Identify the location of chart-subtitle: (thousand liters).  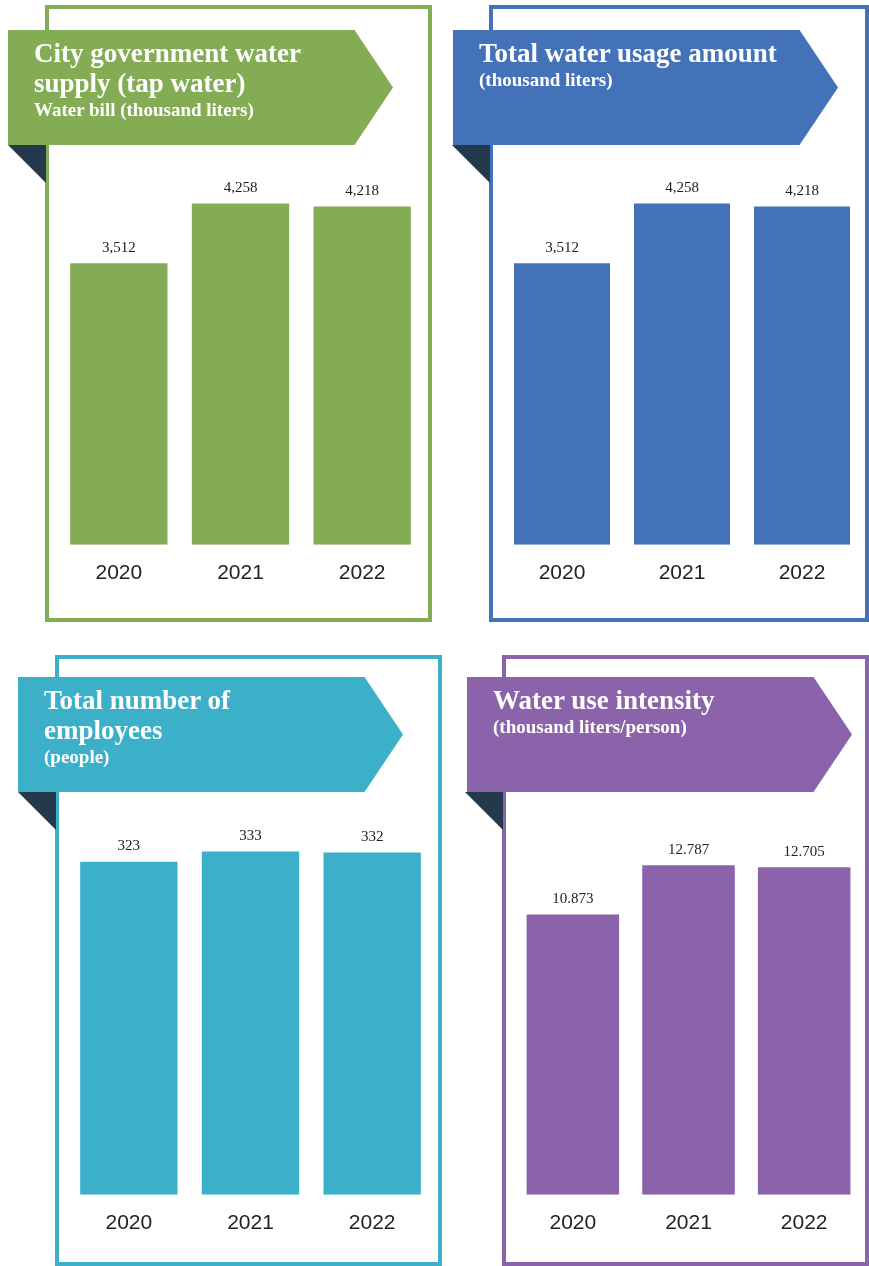
(546, 80).